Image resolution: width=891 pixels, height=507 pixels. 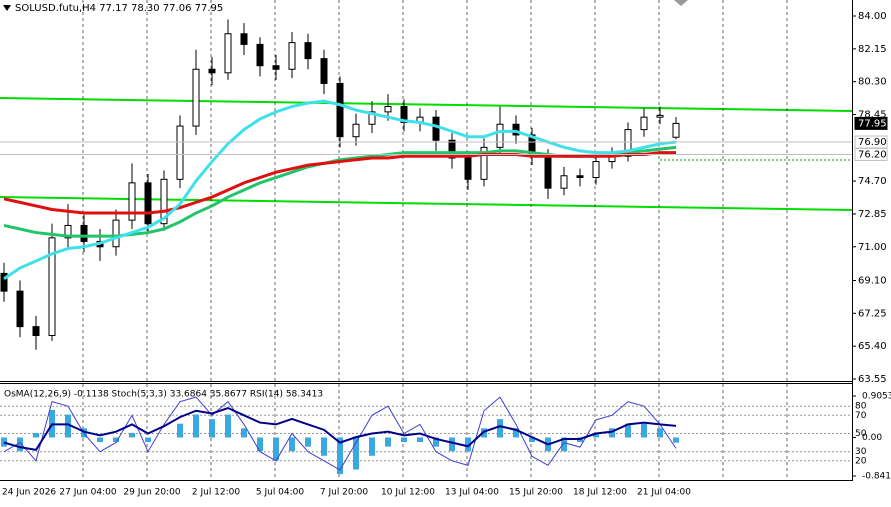 I want to click on y-tick-label: 67.25, so click(x=872, y=313).